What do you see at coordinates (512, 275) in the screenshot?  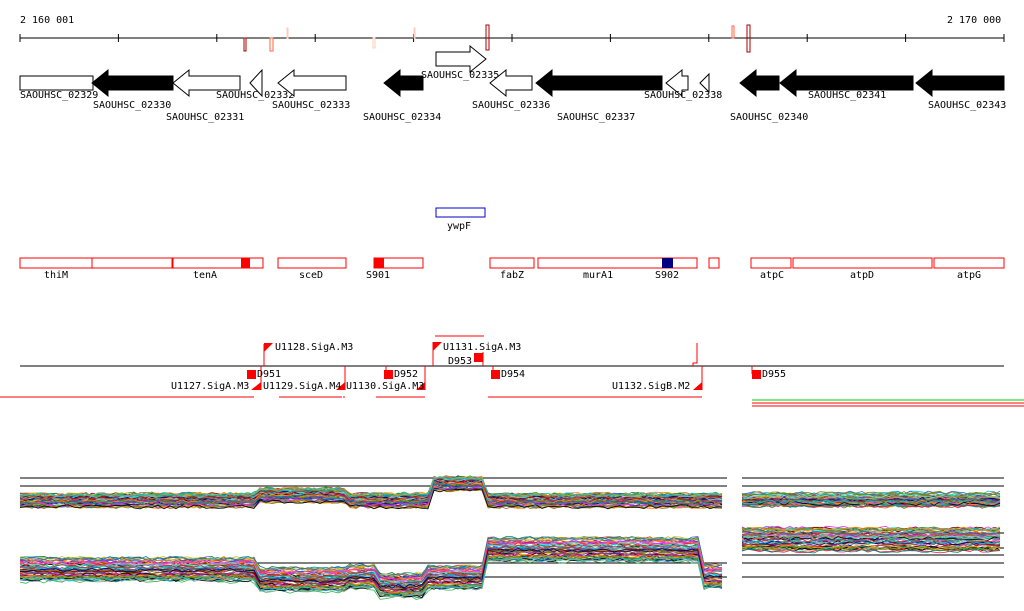 I see `operon-label: fabZ` at bounding box center [512, 275].